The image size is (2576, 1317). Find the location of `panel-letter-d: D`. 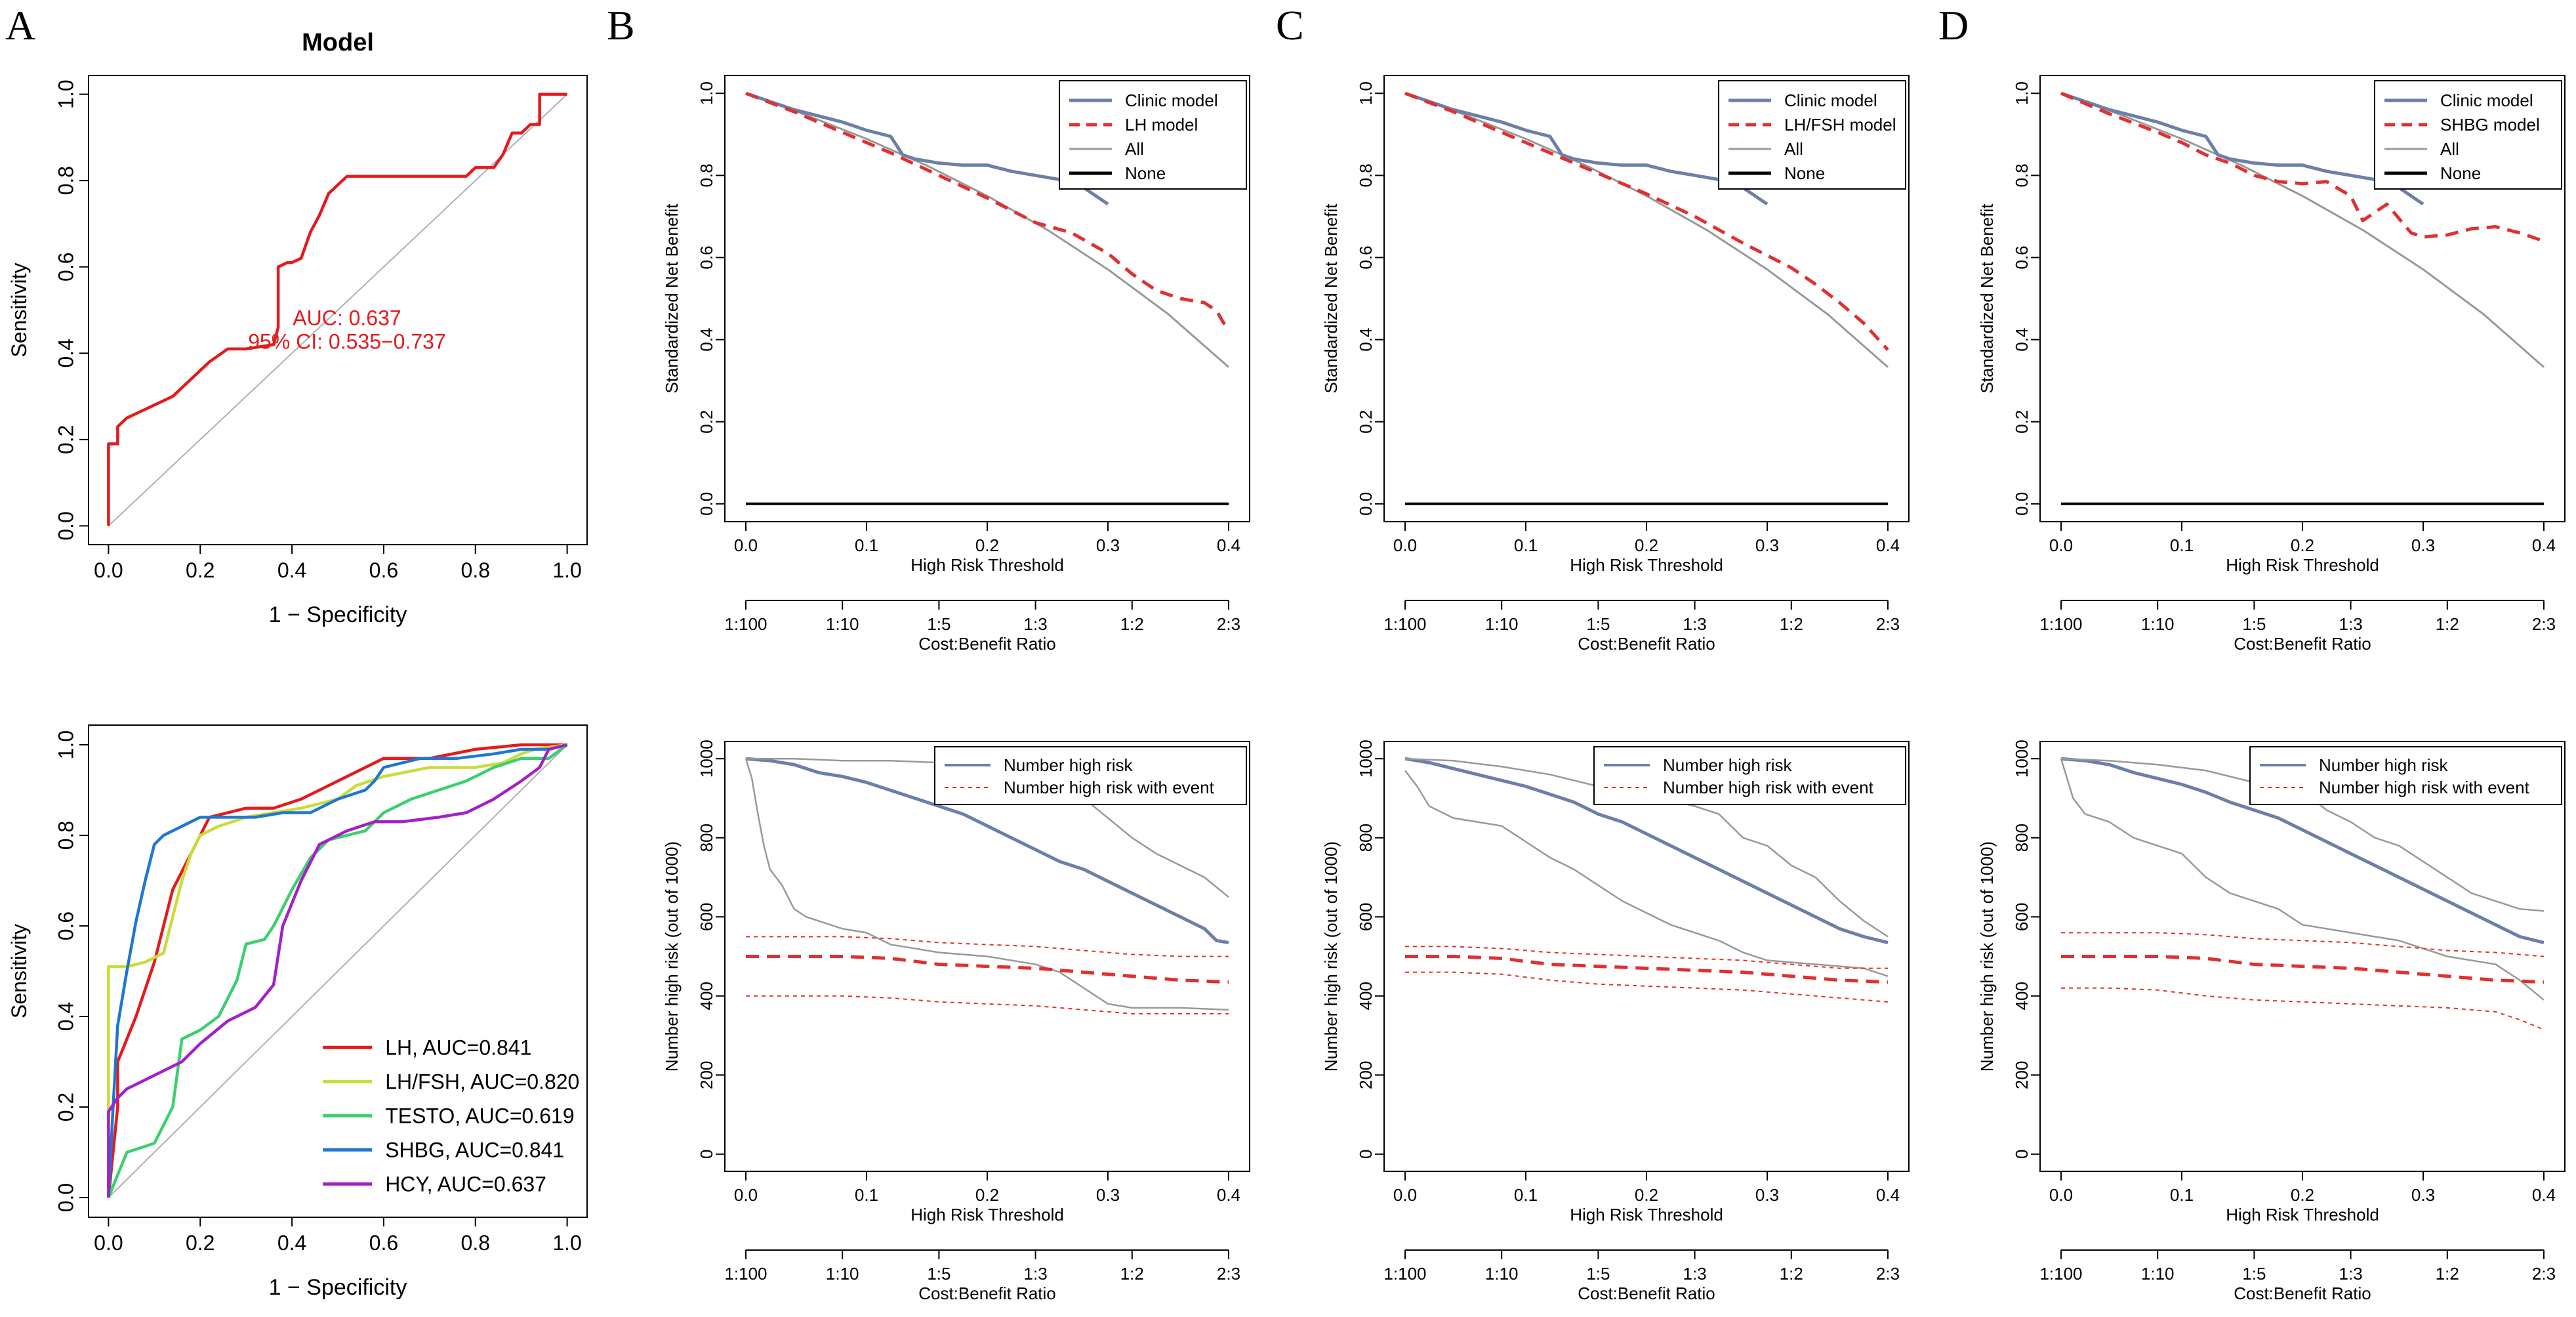

panel-letter-d: D is located at coordinates (1953, 25).